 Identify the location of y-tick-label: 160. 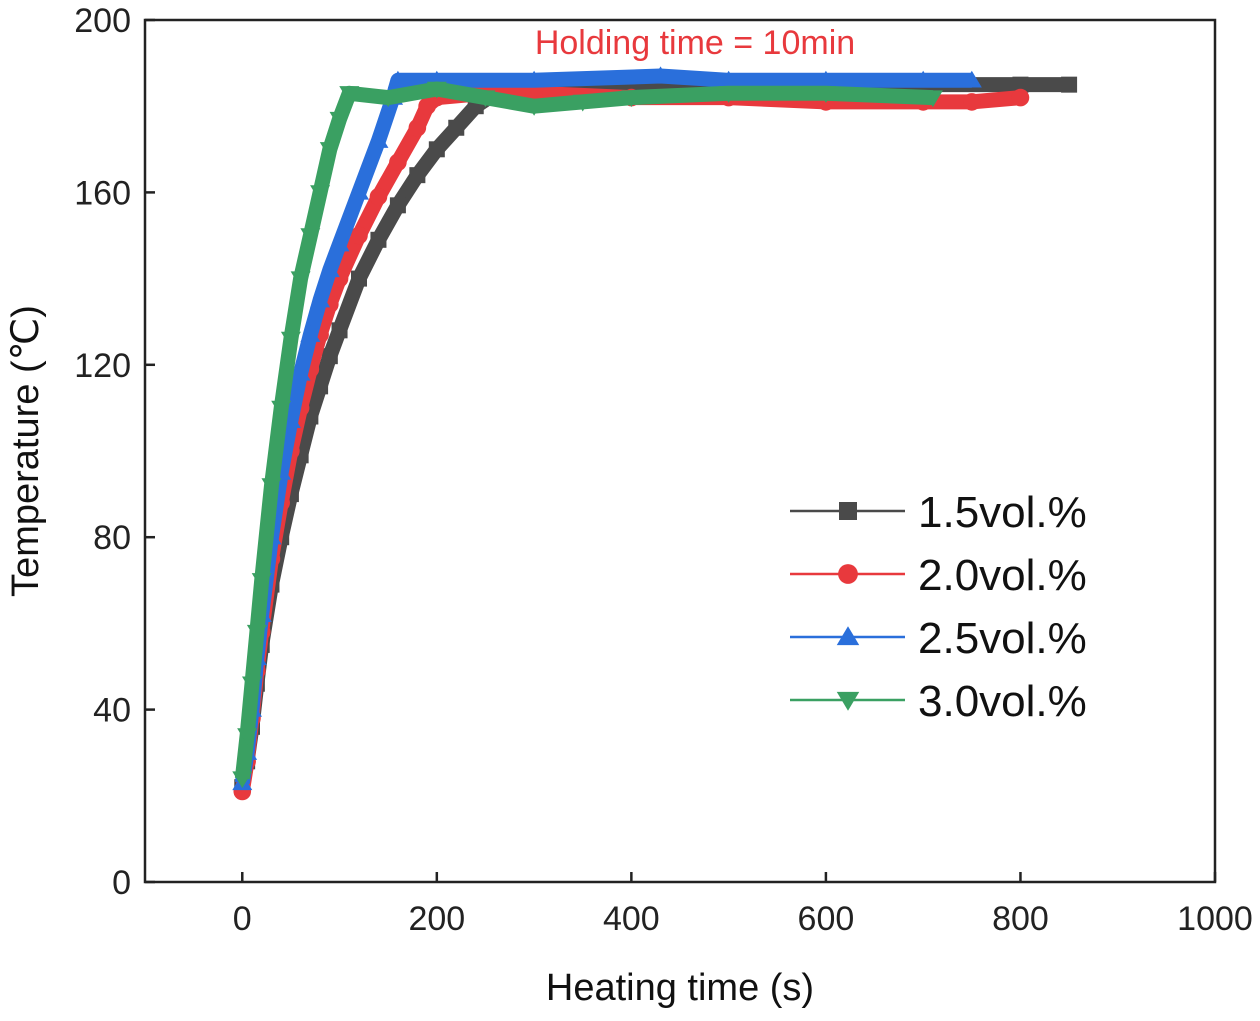
(102, 193).